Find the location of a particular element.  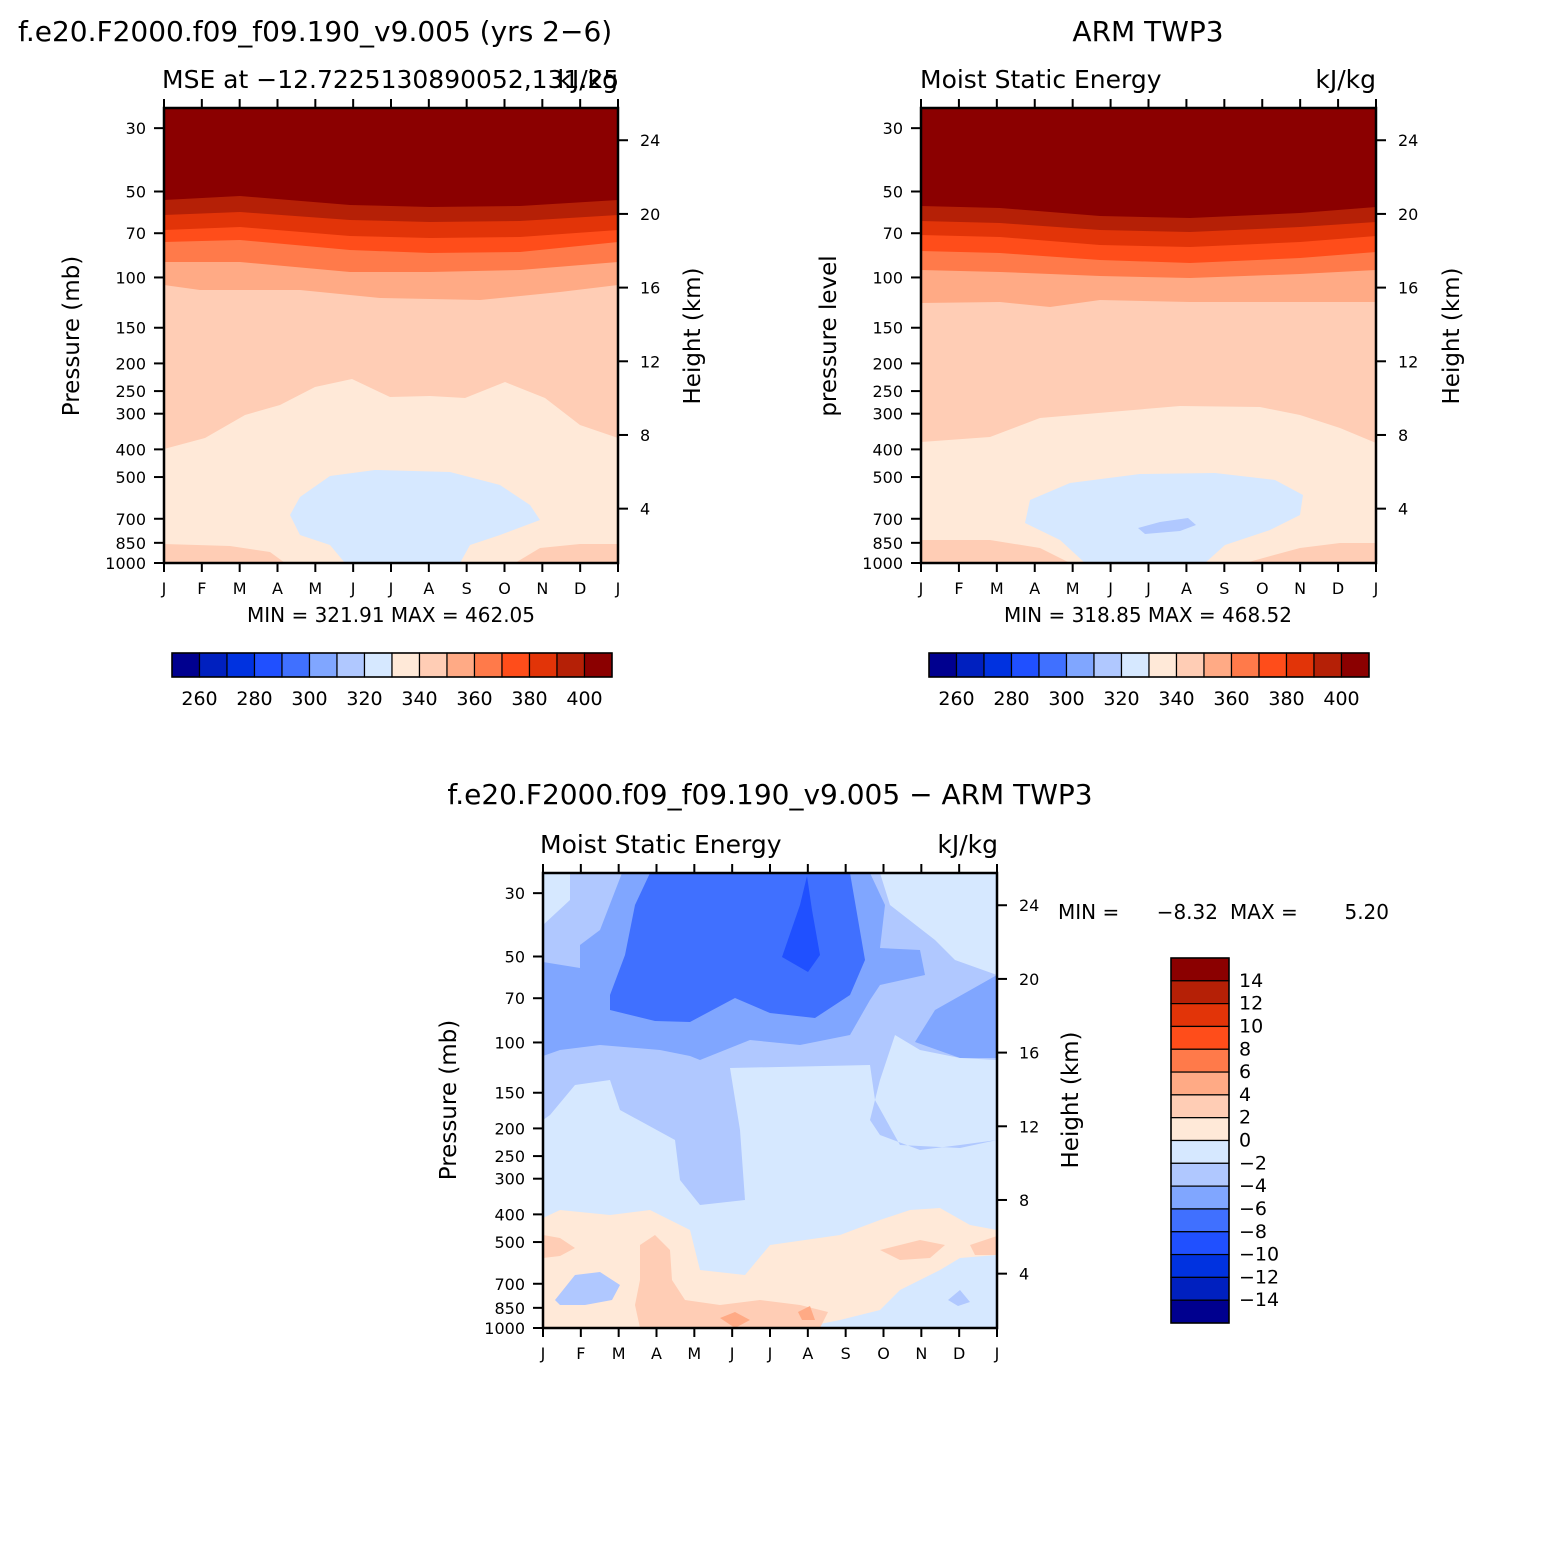

y-tick-label: 300 is located at coordinates (887, 414).